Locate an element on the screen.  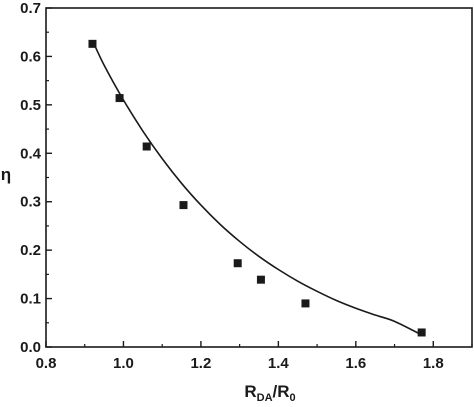
x-tick-label: 1.8 is located at coordinates (433, 363).